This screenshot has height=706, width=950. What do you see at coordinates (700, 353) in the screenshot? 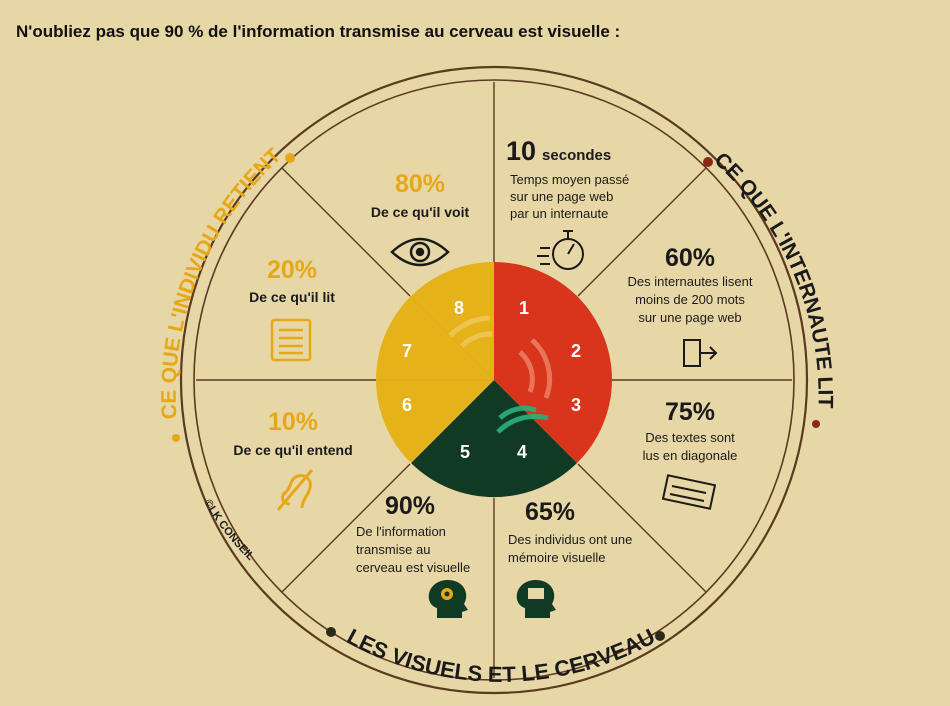
I see `exit-door-icon` at bounding box center [700, 353].